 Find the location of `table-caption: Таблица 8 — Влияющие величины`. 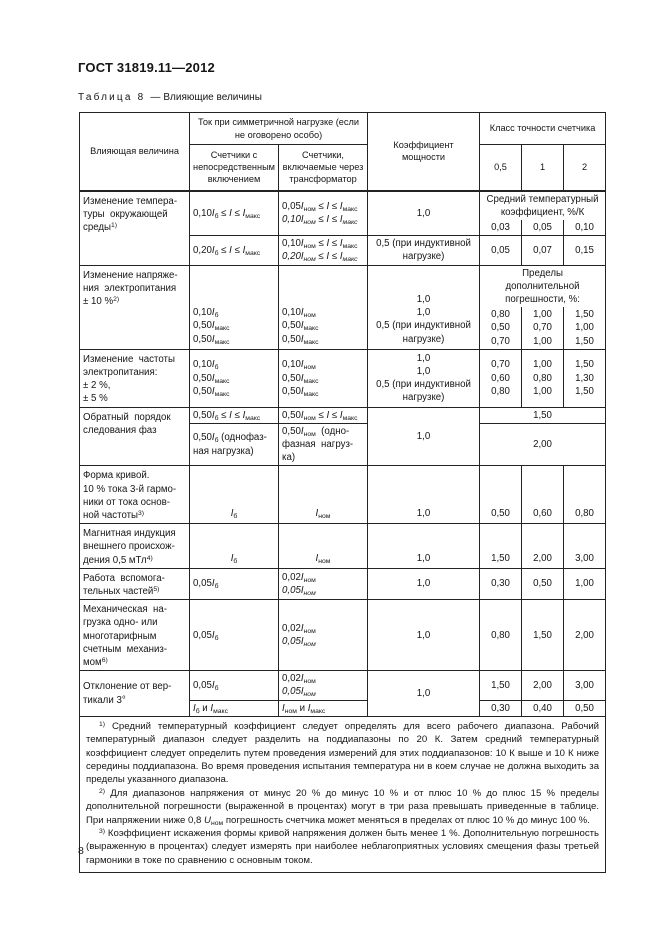

table-caption: Таблица 8 — Влияющие величины is located at coordinates (170, 97).